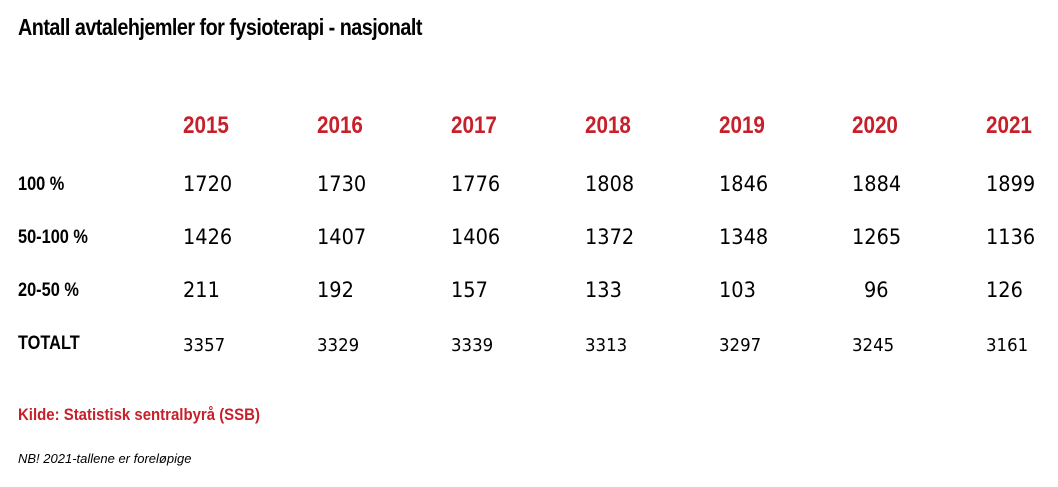 The width and height of the screenshot is (1058, 487). I want to click on table-cell: 1372, so click(610, 237).